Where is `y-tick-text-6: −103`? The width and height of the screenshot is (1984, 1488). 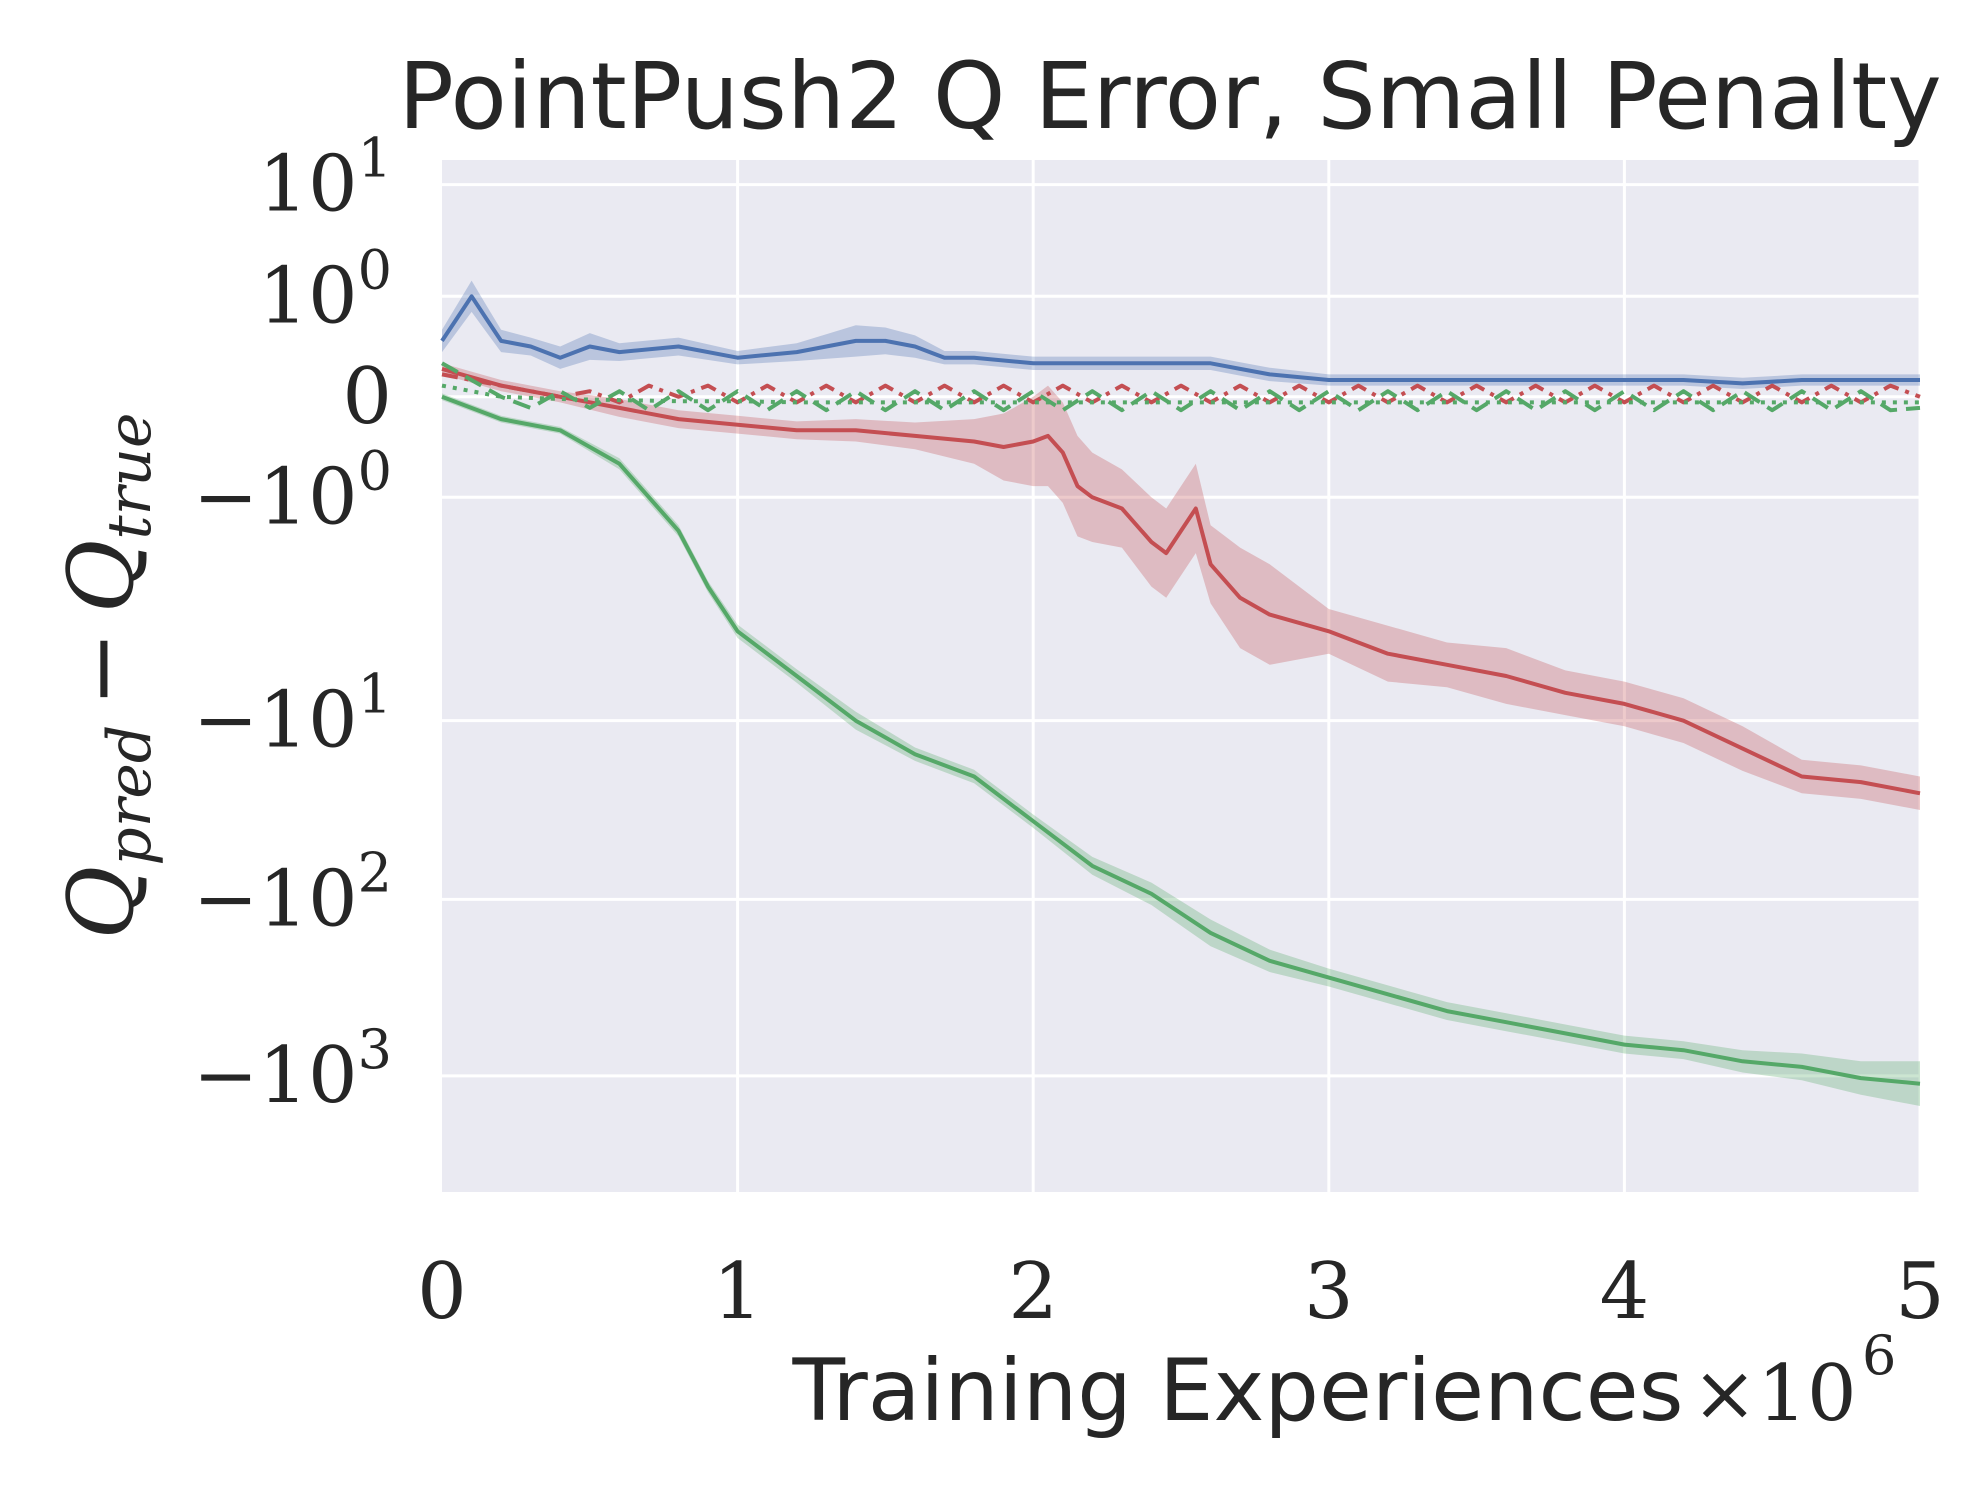 y-tick-text-6: −103 is located at coordinates (292, 1069).